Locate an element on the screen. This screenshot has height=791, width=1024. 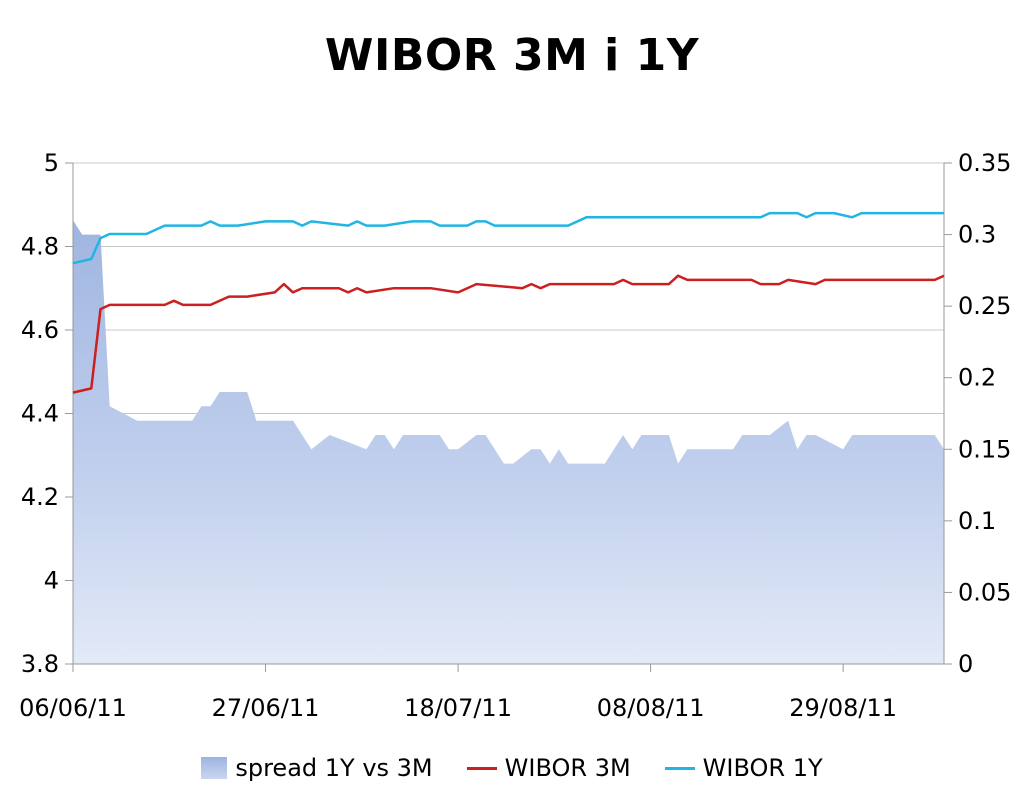
y-right-tick-label: 0.05 is located at coordinates (984, 592).